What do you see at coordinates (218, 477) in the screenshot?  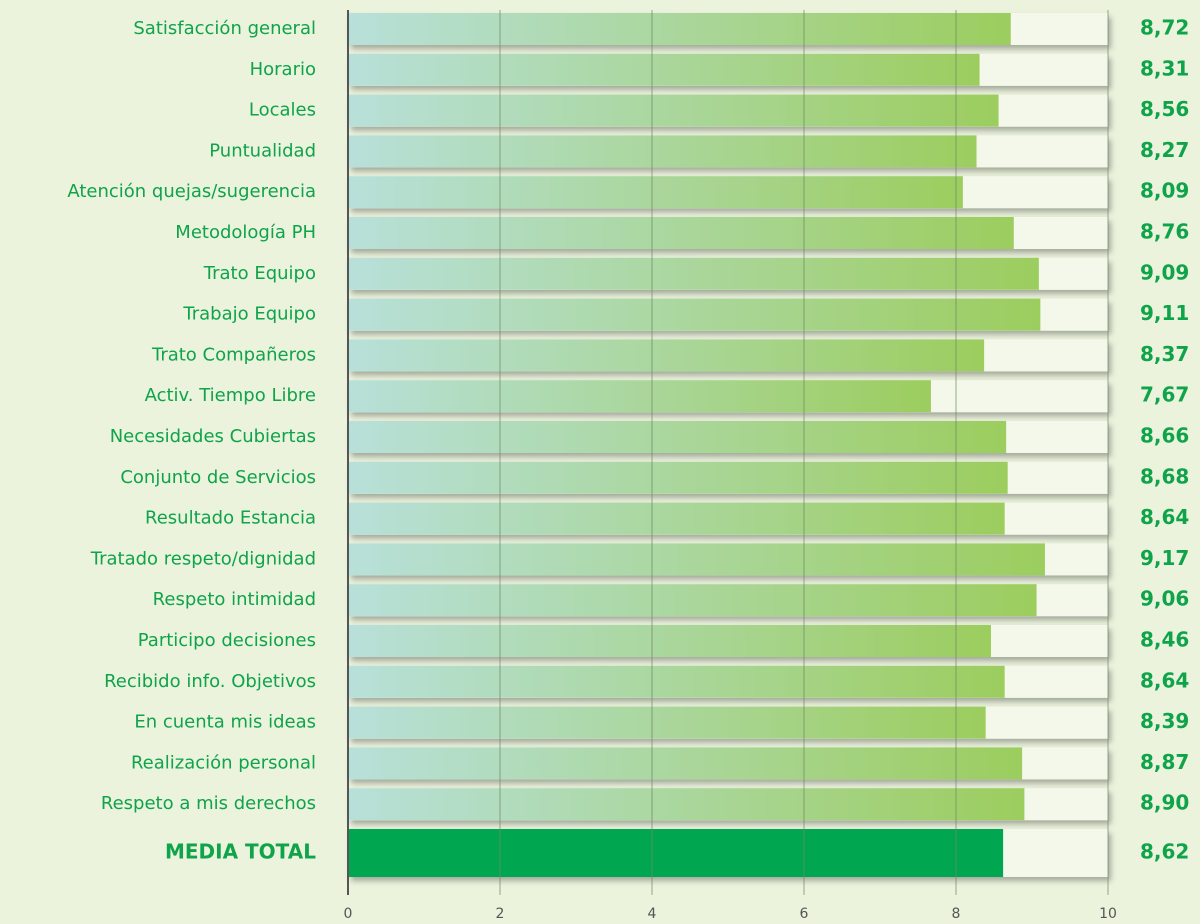 I see `category-label: Conjunto de Servicios` at bounding box center [218, 477].